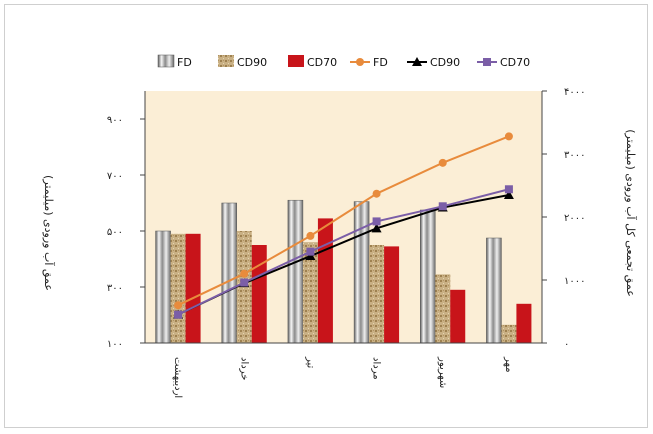 The width and height of the screenshot is (653, 434). Describe the element at coordinates (126, 232) in the screenshot. I see `left-axis-ticks: ۱۰۰ ۳۰۰ ۵۰۰ ۷۰۰ ۹۰۰` at that location.